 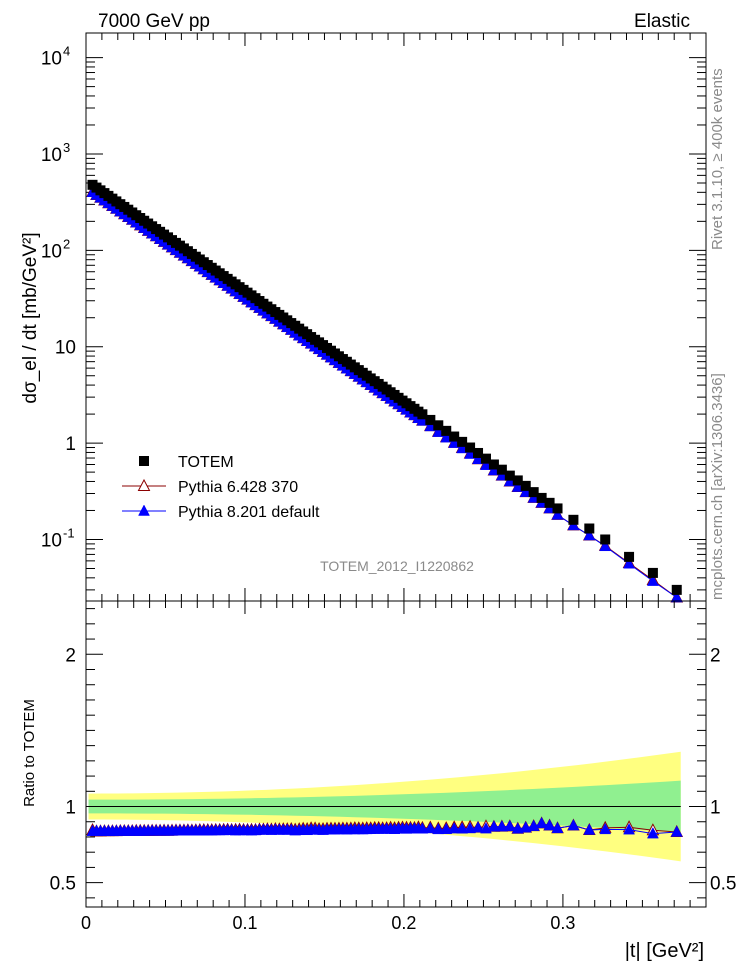 What do you see at coordinates (562, 923) in the screenshot?
I see `x-tick-label: 0.3` at bounding box center [562, 923].